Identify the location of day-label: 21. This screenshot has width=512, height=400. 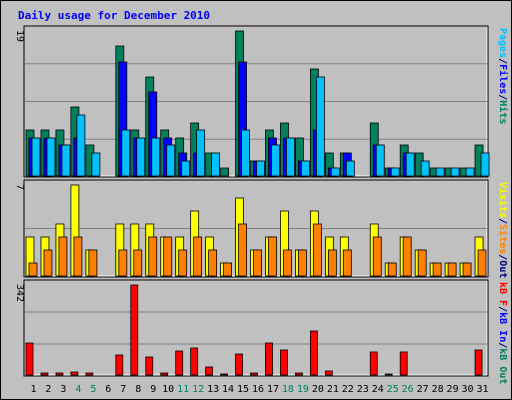
(333, 389).